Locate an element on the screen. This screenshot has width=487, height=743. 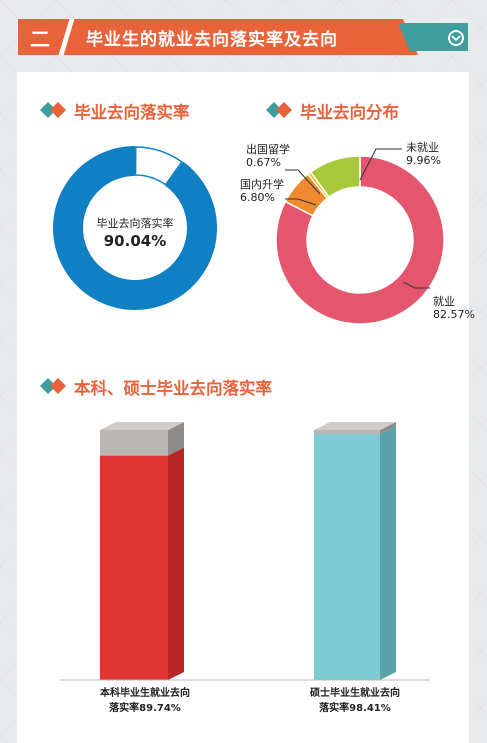
bar-bachelor-front is located at coordinates (134, 567).